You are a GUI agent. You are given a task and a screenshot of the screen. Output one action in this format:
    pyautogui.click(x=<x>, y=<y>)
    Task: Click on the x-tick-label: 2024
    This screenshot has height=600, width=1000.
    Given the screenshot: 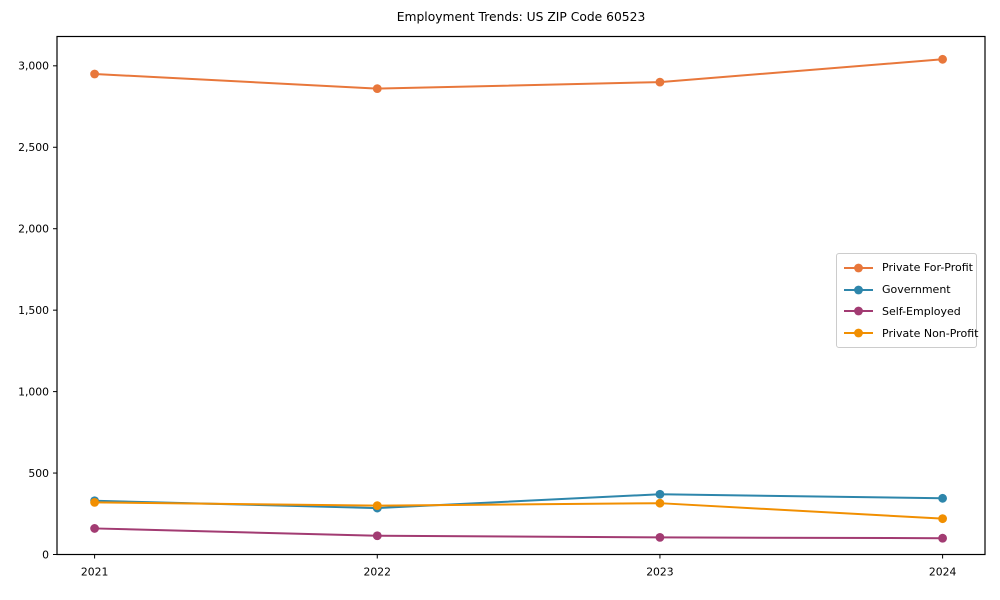 What is the action you would take?
    pyautogui.click(x=943, y=572)
    